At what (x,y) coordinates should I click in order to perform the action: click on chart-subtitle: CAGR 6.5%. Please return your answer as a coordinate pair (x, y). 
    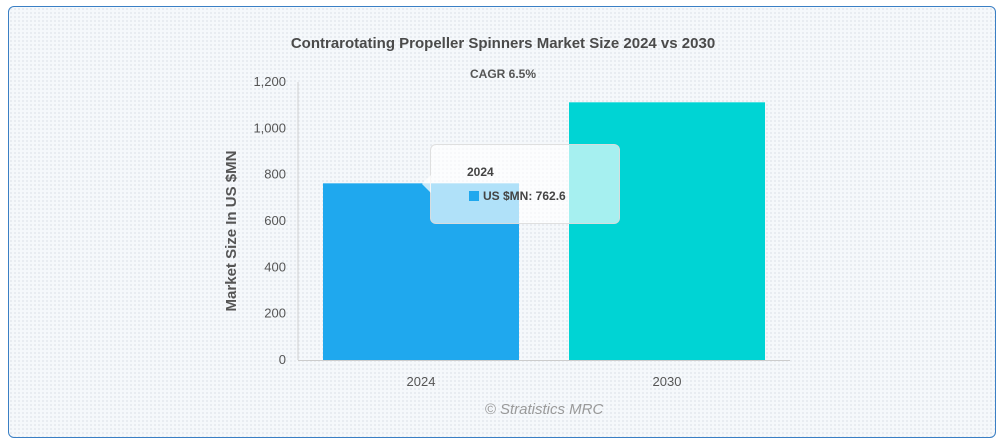
    Looking at the image, I should click on (503, 74).